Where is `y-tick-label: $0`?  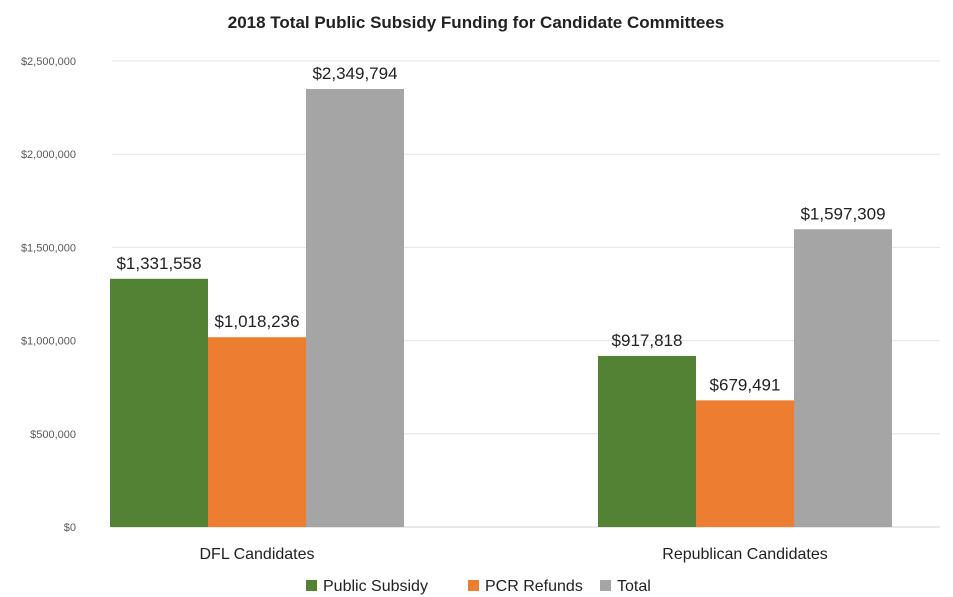
y-tick-label: $0 is located at coordinates (70, 528).